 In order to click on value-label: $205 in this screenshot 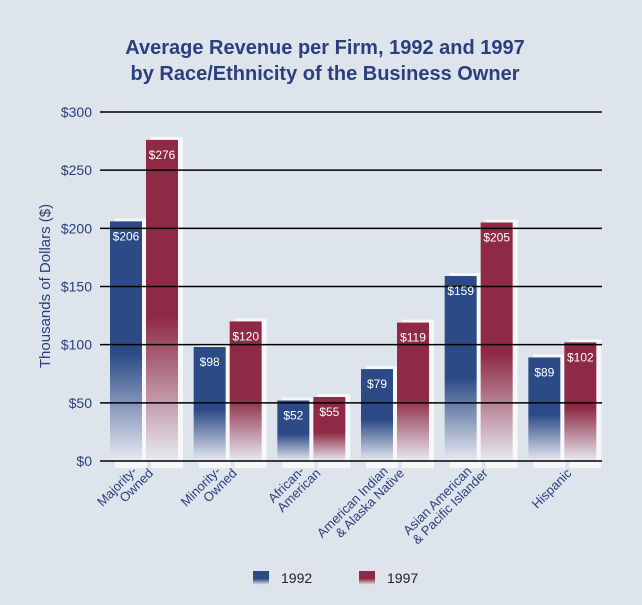, I will do `click(496, 238)`.